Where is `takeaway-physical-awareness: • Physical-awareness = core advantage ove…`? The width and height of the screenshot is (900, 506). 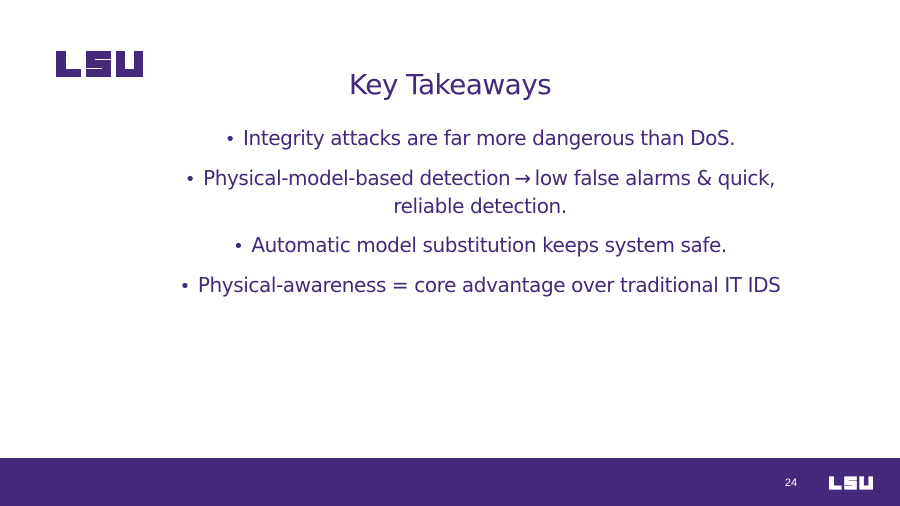 takeaway-physical-awareness: • Physical-awareness = core advantage ove… is located at coordinates (480, 286).